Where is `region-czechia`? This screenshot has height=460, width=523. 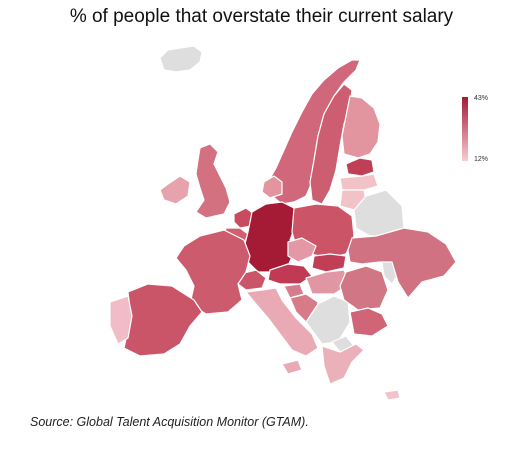
region-czechia is located at coordinates (302, 250).